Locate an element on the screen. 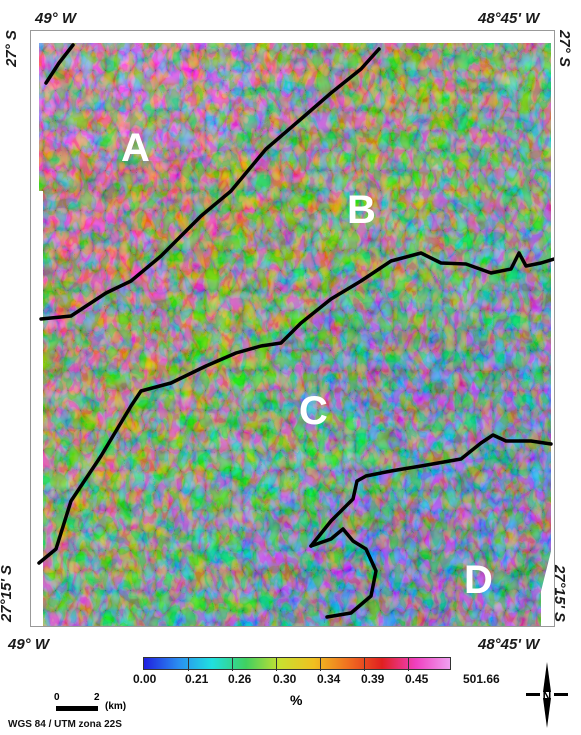 The image size is (581, 735). legend-tick-label: 501.66 is located at coordinates (481, 679).